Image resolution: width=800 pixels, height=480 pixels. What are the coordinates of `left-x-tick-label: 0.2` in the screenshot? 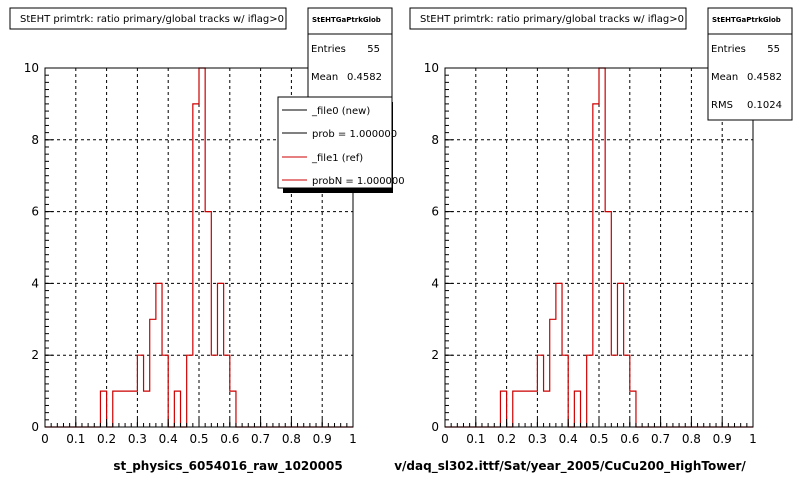 It's located at (106, 439).